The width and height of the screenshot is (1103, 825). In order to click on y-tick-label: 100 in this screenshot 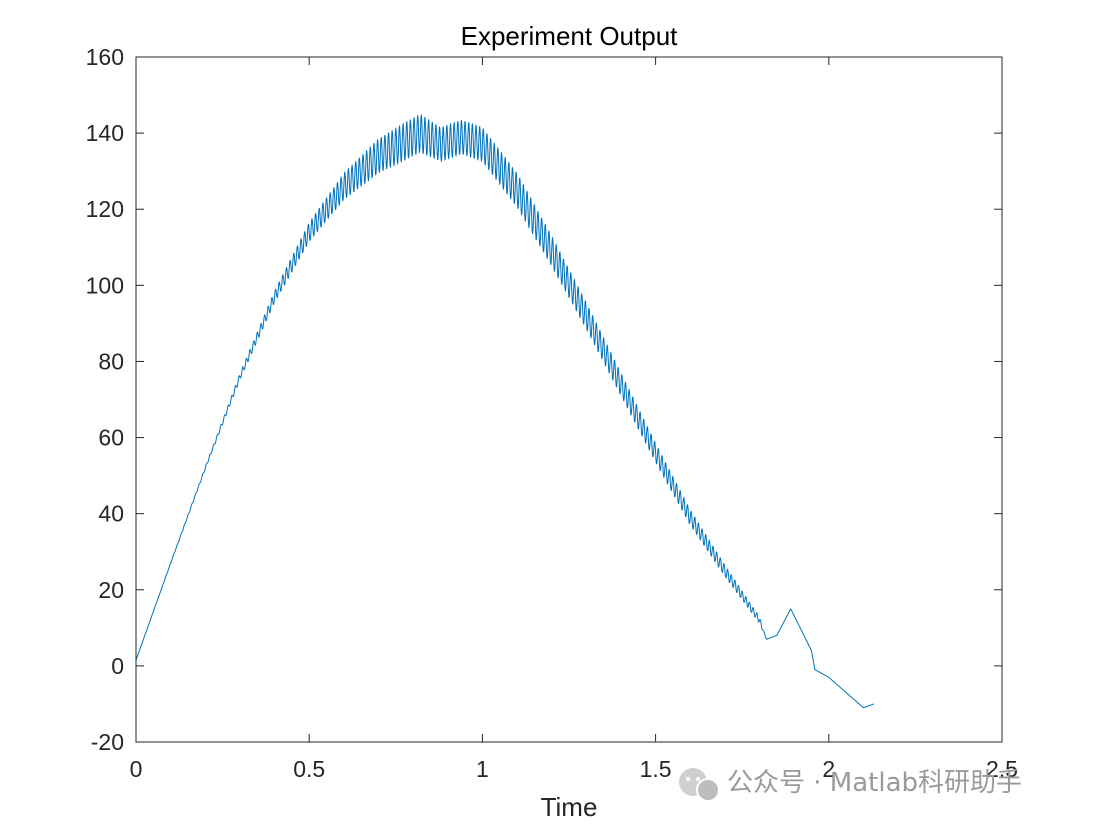, I will do `click(105, 285)`.